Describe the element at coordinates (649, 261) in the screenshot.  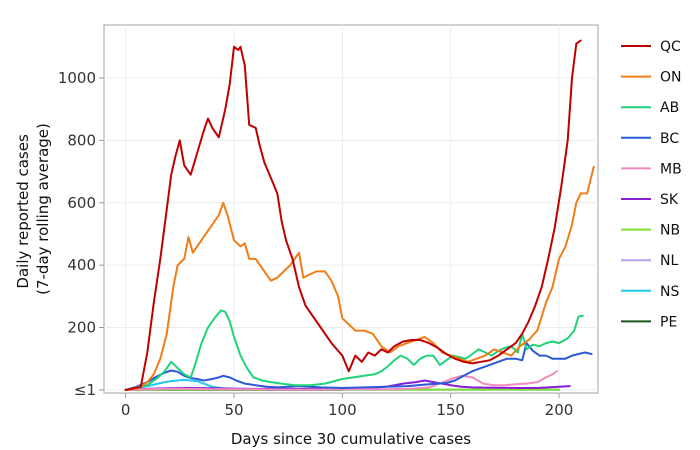
I see `legend-item-nl: NL` at that location.